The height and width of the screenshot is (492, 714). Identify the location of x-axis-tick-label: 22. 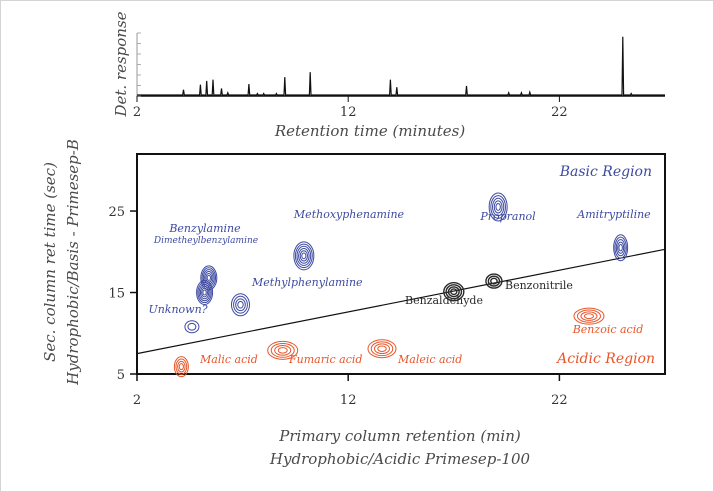
(559, 400).